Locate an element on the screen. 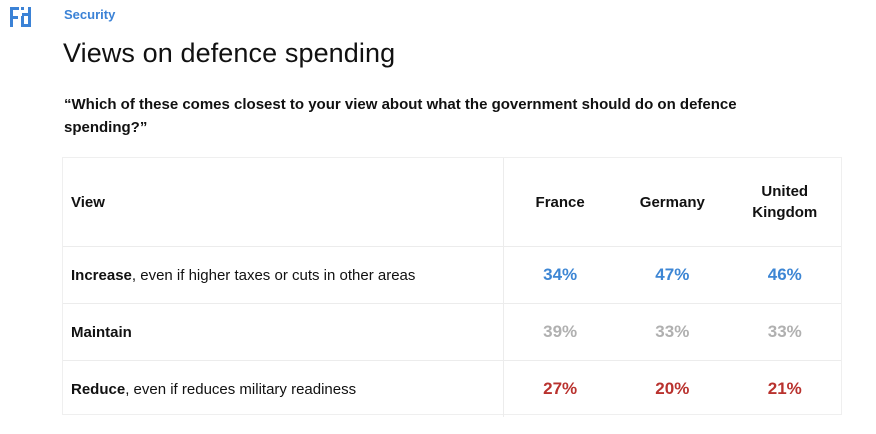 Image resolution: width=876 pixels, height=434 pixels. row-label-bold: Increase is located at coordinates (101, 275).